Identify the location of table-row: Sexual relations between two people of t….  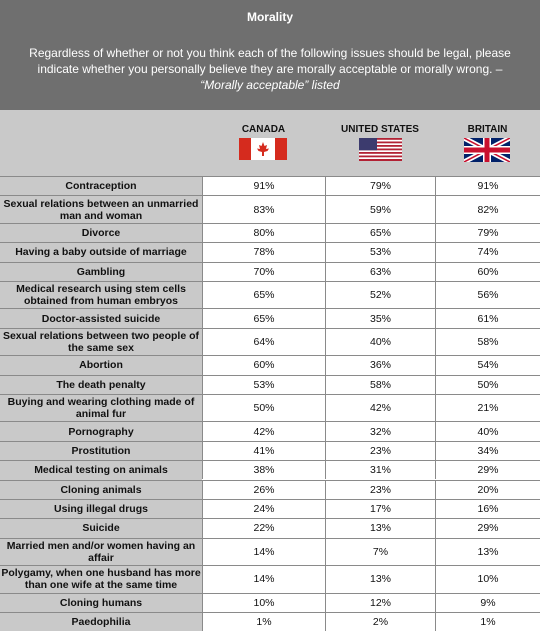
(270, 341).